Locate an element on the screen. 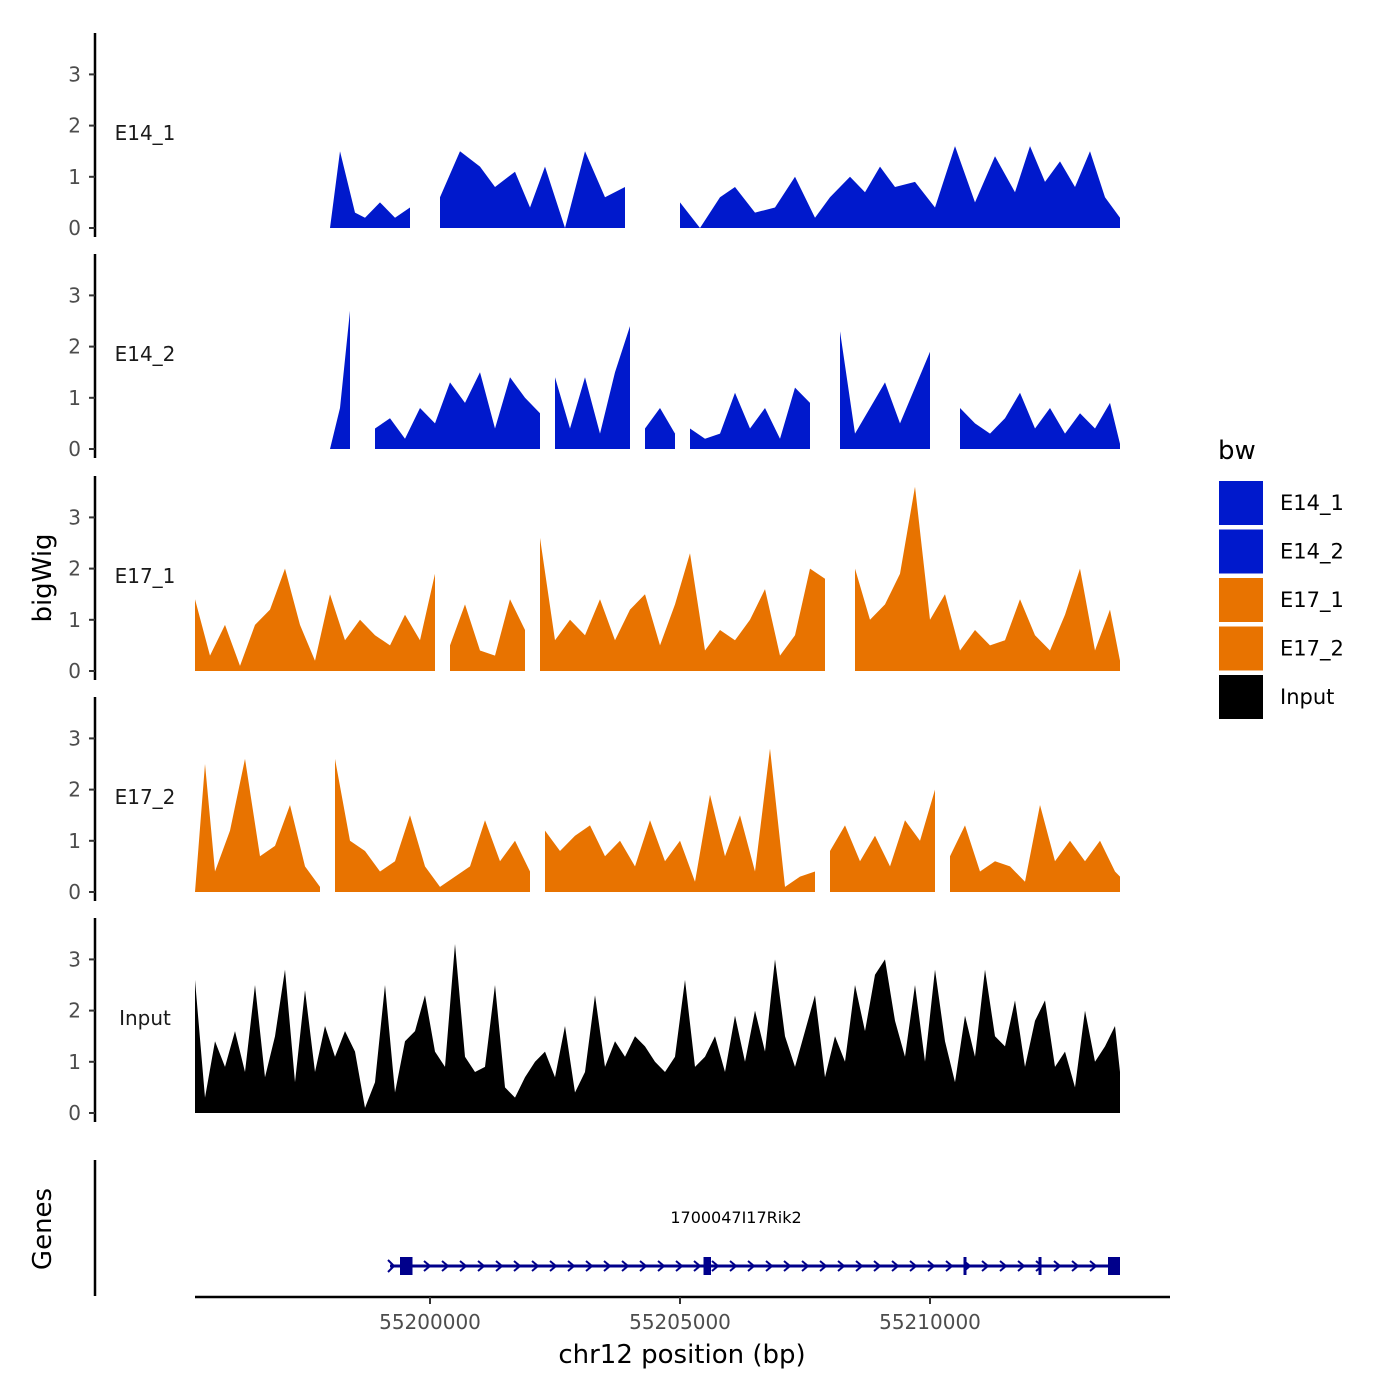  legend-entry-label: E14_2 is located at coordinates (1312, 552).